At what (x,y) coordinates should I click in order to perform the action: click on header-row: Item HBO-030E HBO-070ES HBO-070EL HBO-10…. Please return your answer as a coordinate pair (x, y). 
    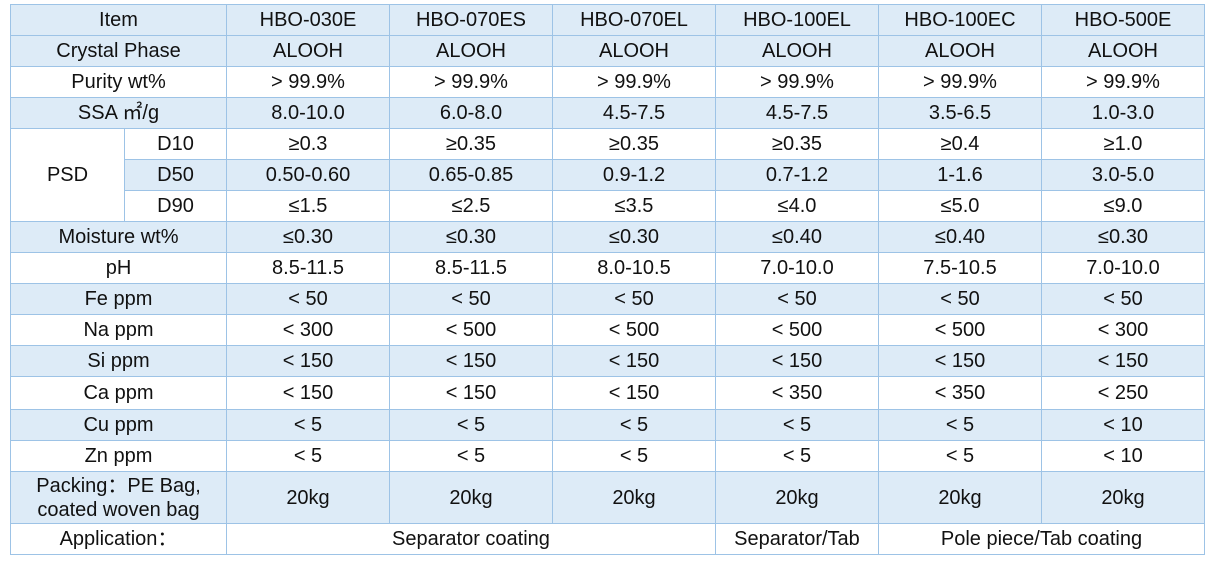
    Looking at the image, I should click on (607, 20).